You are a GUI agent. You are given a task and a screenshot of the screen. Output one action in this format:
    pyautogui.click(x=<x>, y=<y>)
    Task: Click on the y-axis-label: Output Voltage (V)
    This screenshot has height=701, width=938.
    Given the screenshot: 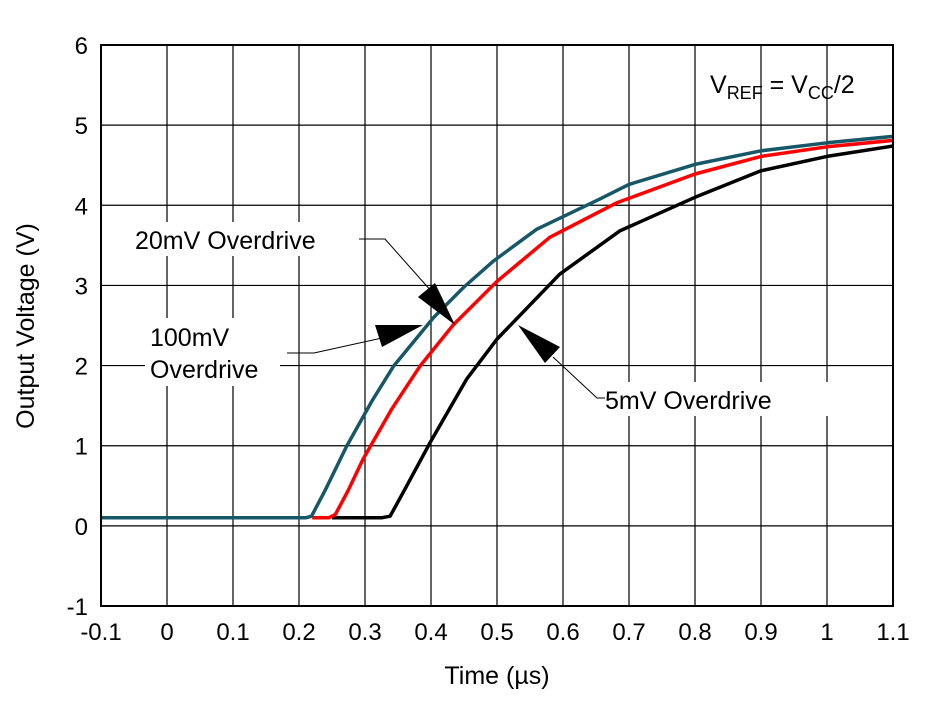 What is the action you would take?
    pyautogui.click(x=26, y=326)
    